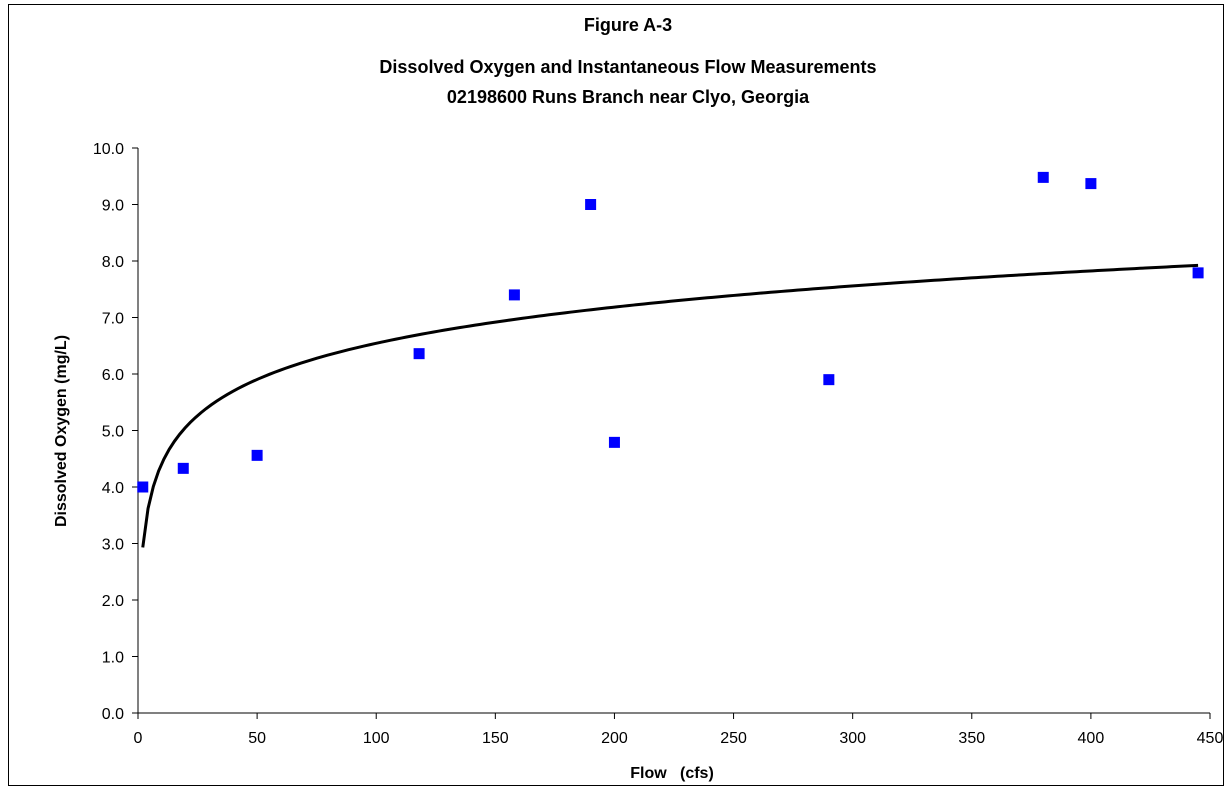 This screenshot has width=1230, height=792. I want to click on y-tick-label: 10.0, so click(108, 149).